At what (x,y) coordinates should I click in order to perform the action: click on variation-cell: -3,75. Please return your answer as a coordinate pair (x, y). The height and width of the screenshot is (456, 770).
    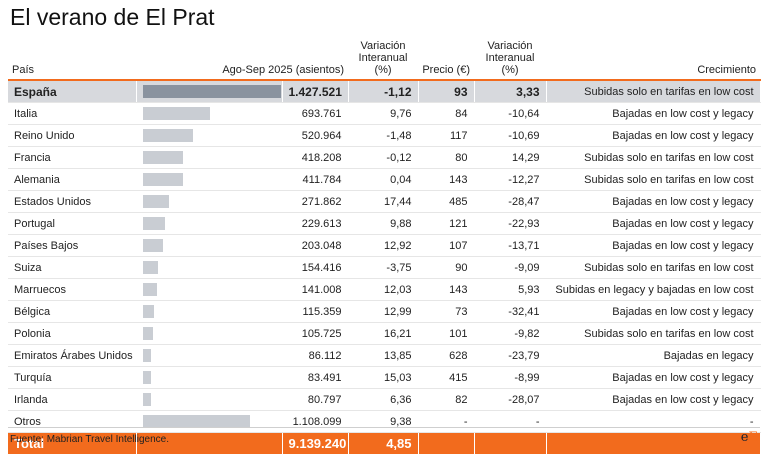
    Looking at the image, I should click on (383, 267).